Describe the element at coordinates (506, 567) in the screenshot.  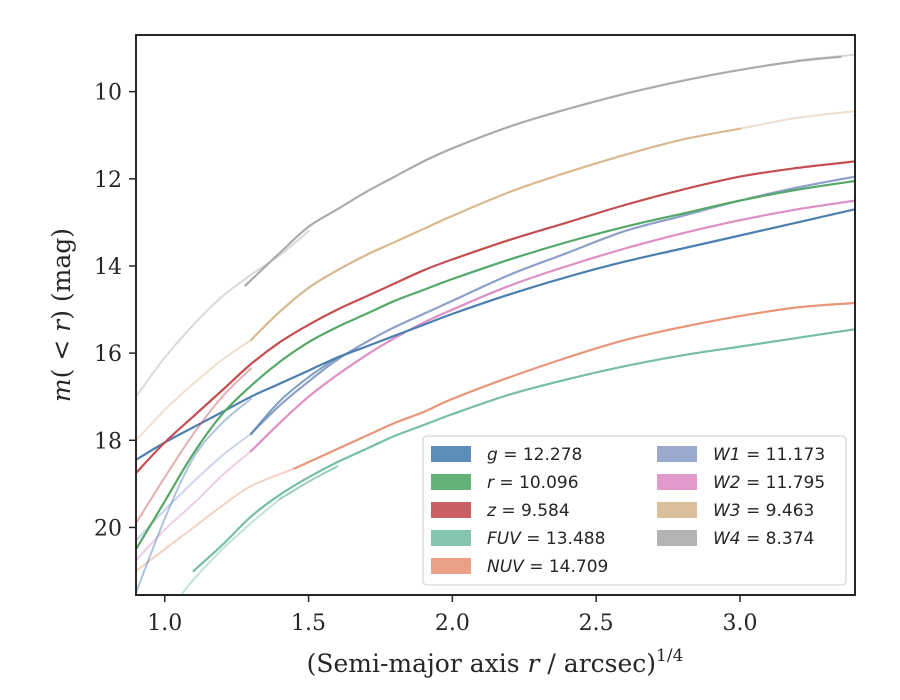
I see `legend-label-name: NUV` at that location.